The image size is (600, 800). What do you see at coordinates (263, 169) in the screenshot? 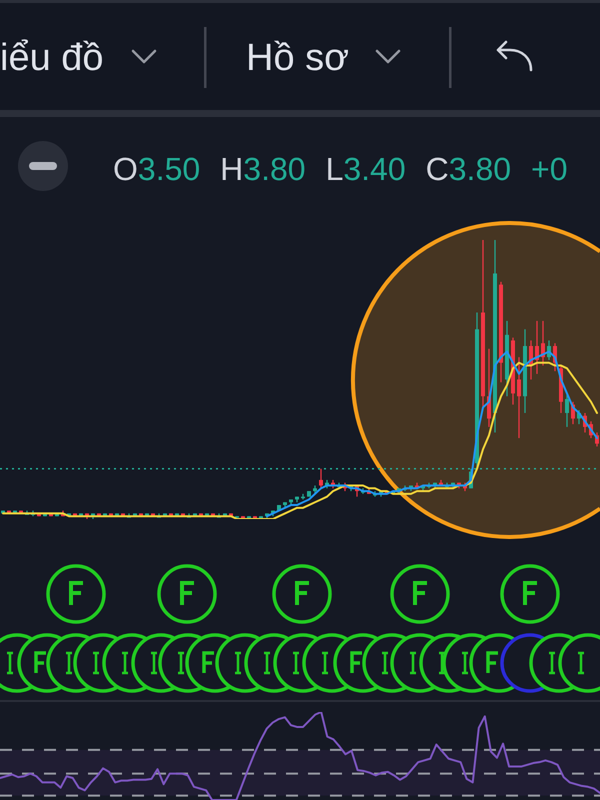
I see `text: H3.80` at bounding box center [263, 169].